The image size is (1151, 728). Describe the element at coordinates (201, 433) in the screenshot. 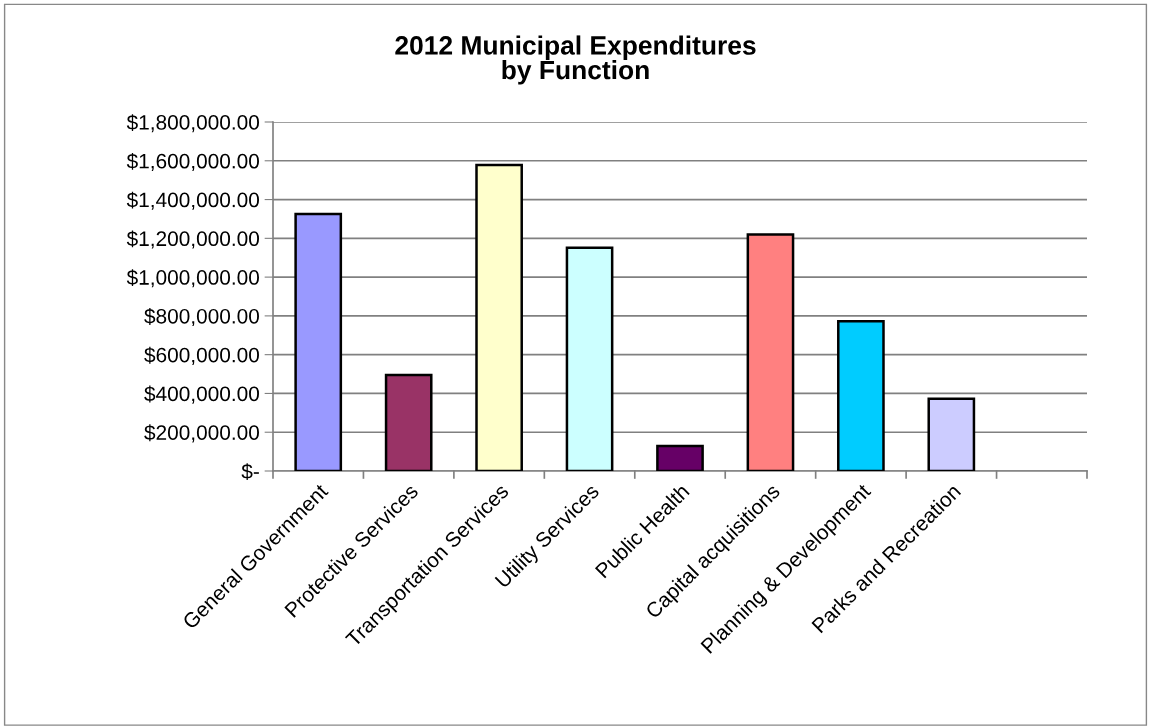

I see `y-tick-label: $200,000.00` at that location.